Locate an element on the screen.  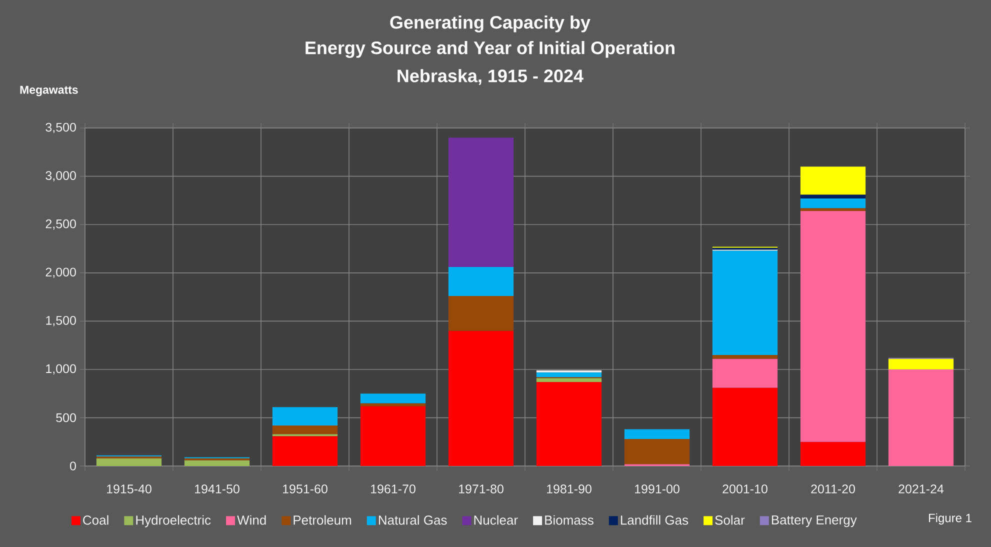
legend-label: Petroleum is located at coordinates (323, 520).